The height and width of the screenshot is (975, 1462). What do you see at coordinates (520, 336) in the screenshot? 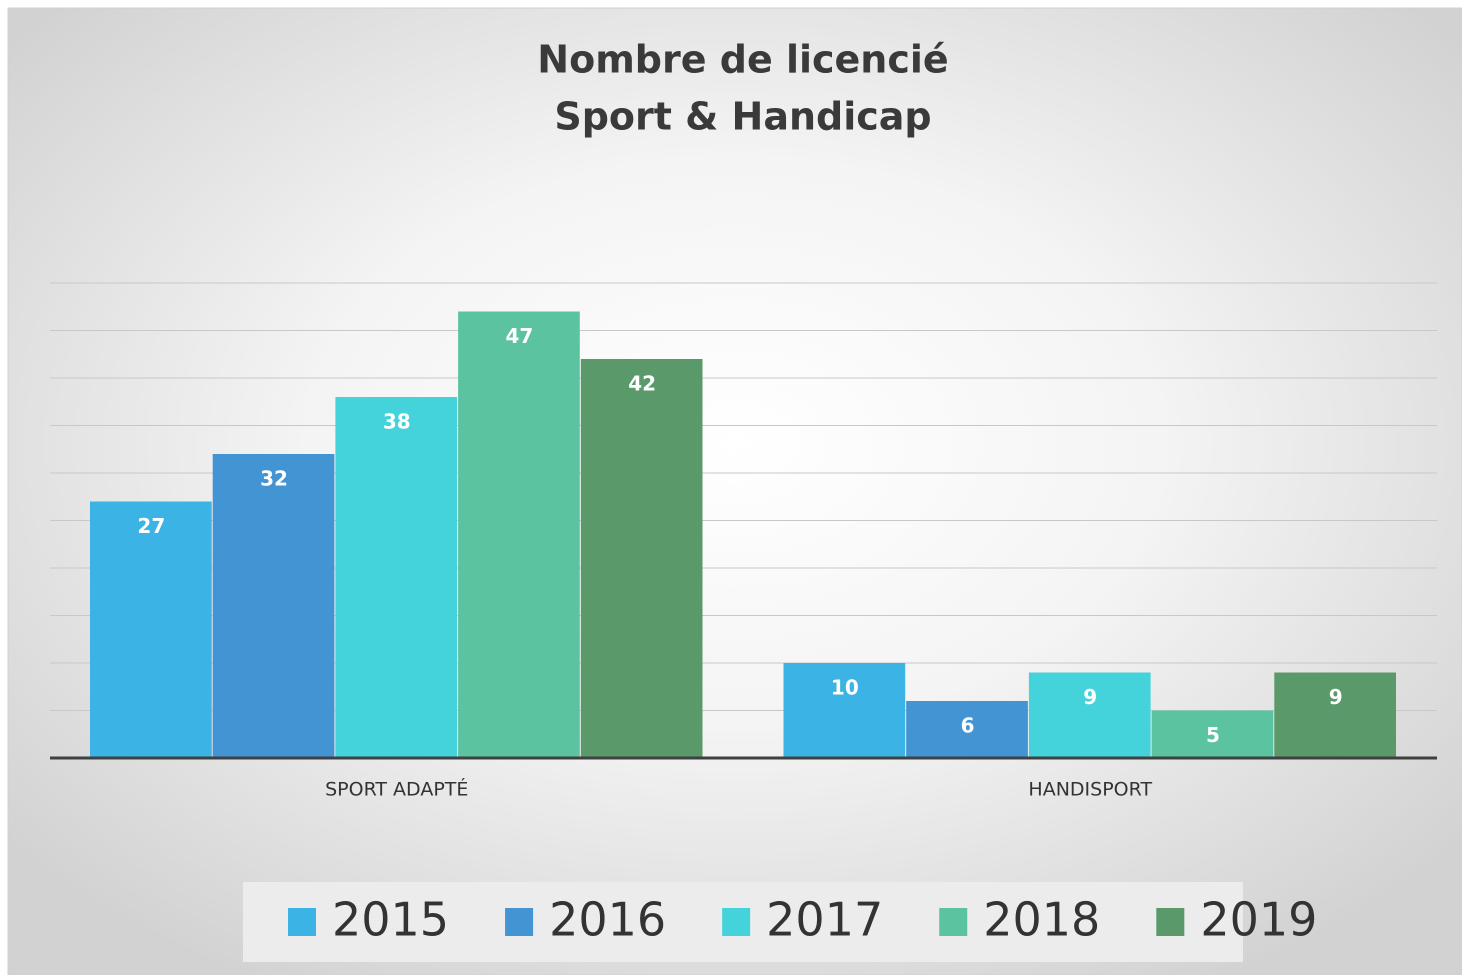
I see `data-label: 47` at bounding box center [520, 336].